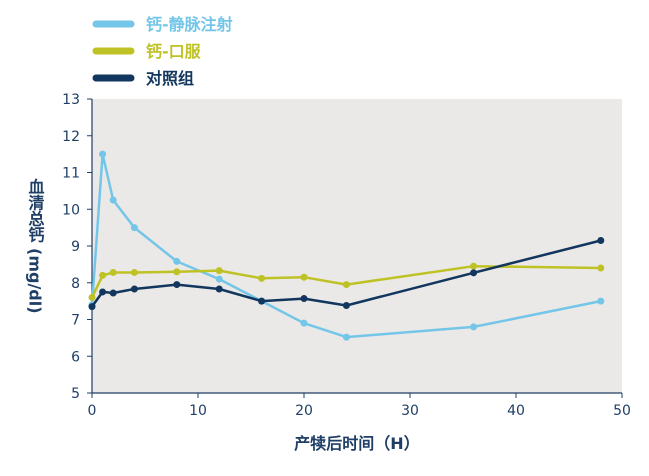 This screenshot has width=649, height=476. Describe the element at coordinates (174, 51) in the screenshot. I see `legend-label: 钙-口服` at that location.